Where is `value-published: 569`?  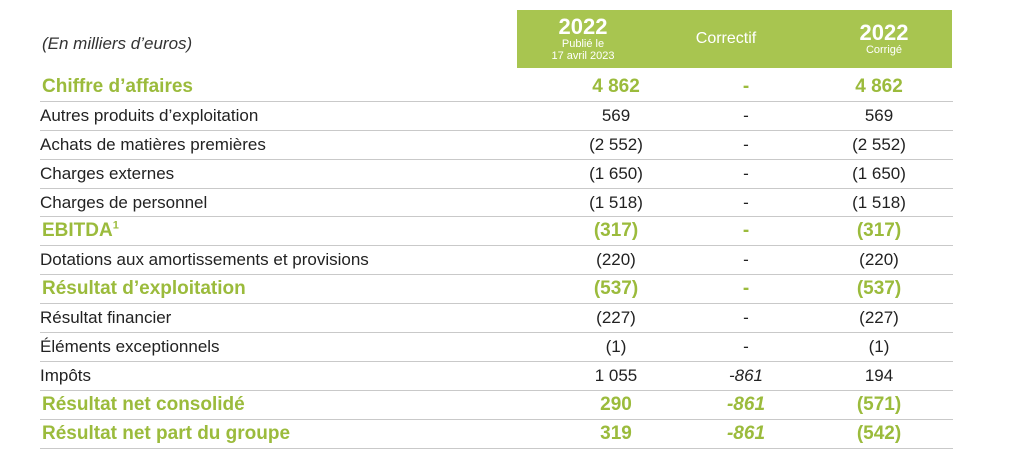 value-published: 569 is located at coordinates (616, 115).